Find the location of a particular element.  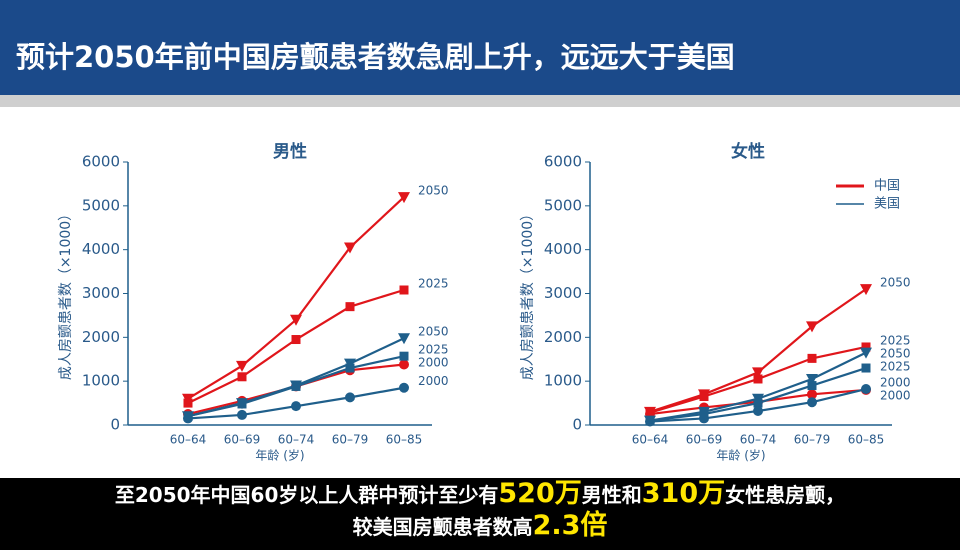

highlight-text: 2.3倍 is located at coordinates (570, 525).